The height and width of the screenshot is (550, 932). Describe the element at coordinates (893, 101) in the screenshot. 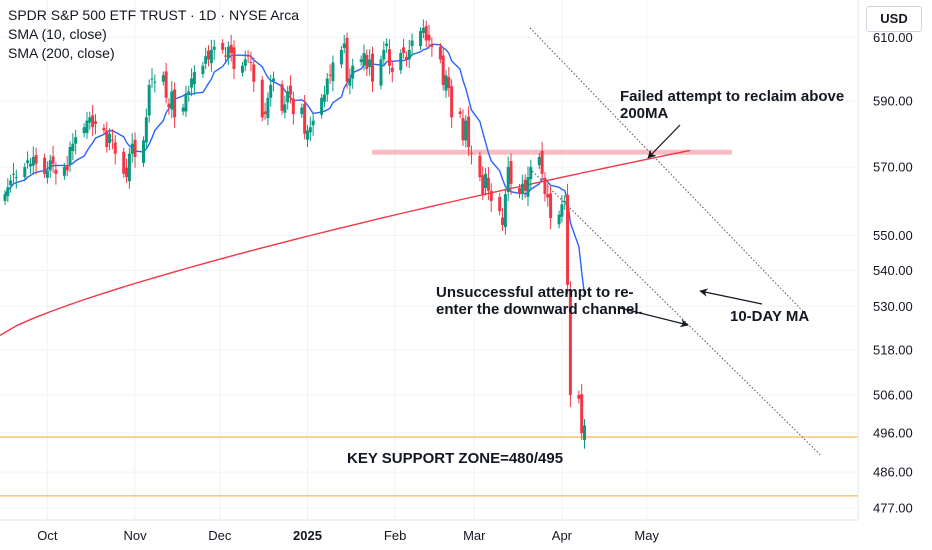

I see `y-tick-label: 590.00` at that location.